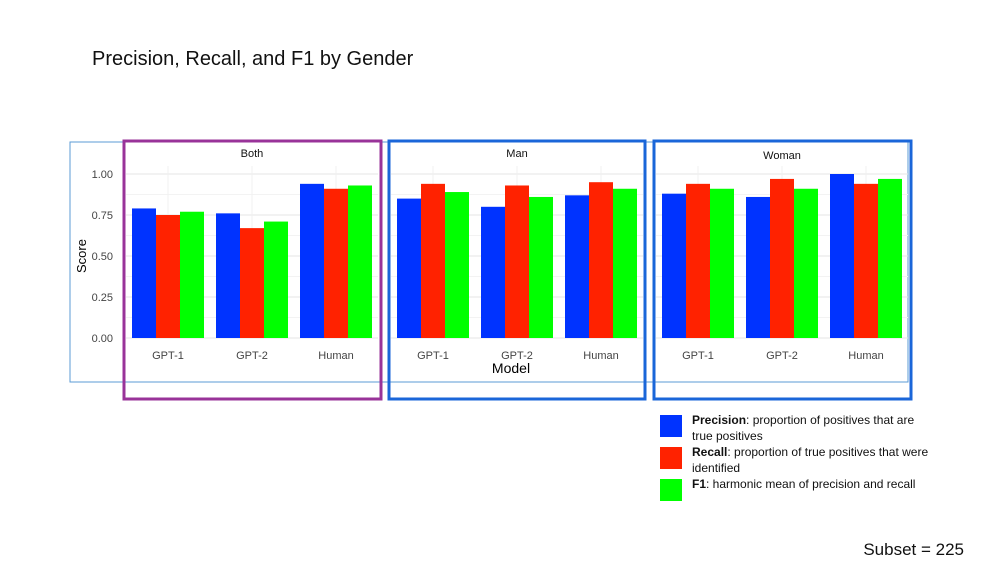 The width and height of the screenshot is (1000, 567). What do you see at coordinates (913, 549) in the screenshot?
I see `subset-note: Subset = 225` at bounding box center [913, 549].